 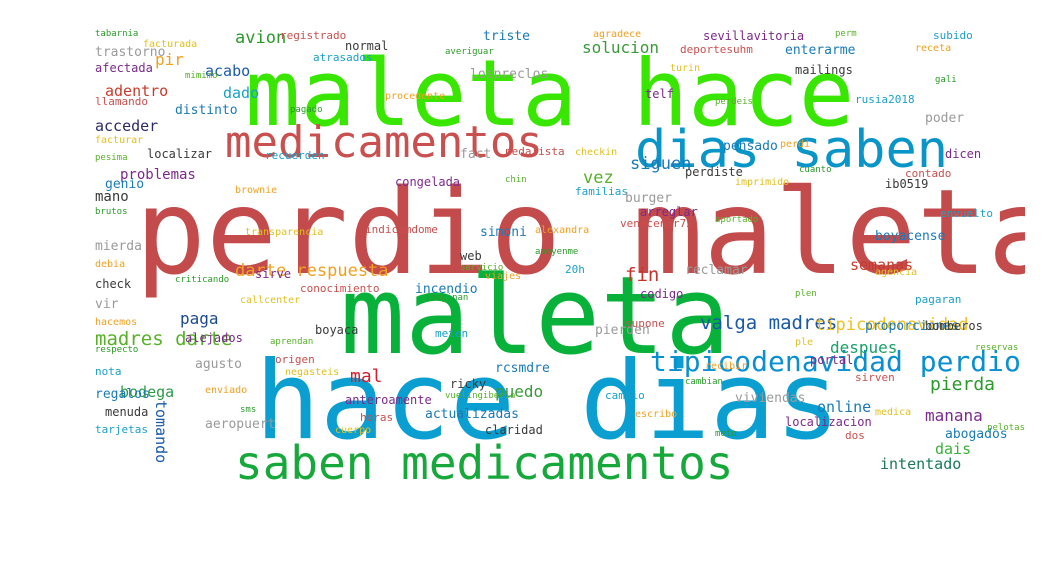 I want to click on word-maleta: maleta, so click(x=535, y=316).